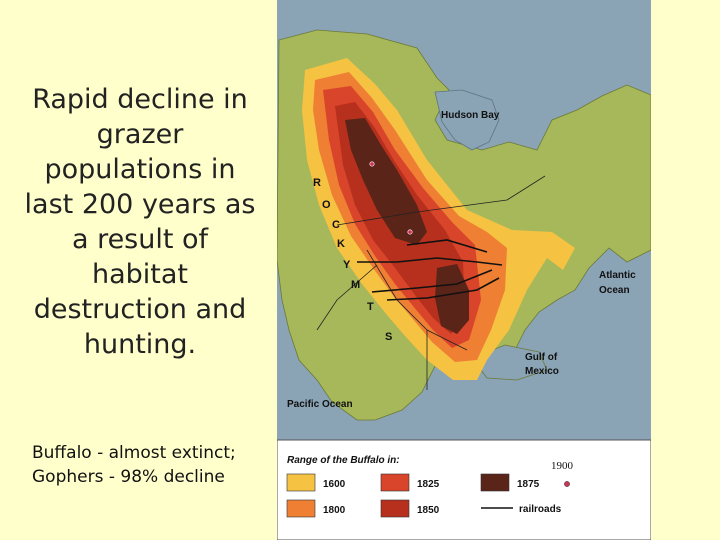 This screenshot has height=540, width=720. Describe the element at coordinates (562, 466) in the screenshot. I see `year-1900-label: 1900` at that location.